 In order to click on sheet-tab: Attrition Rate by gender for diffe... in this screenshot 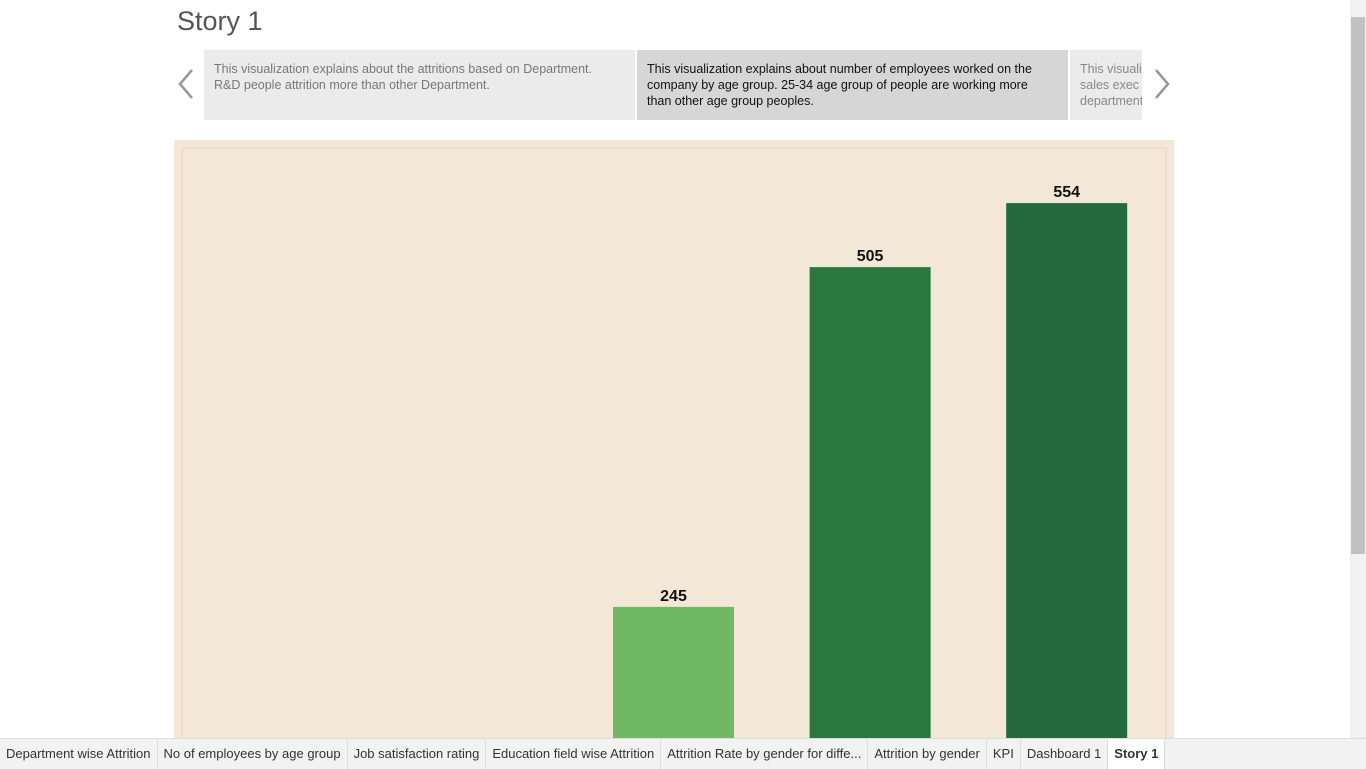, I will do `click(765, 754)`.